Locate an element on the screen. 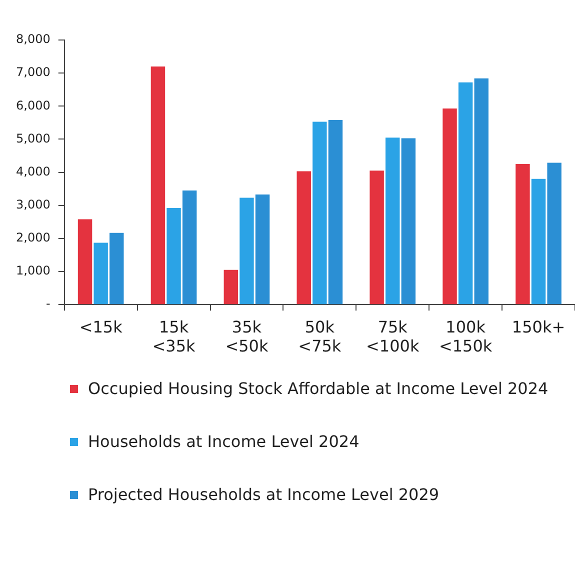 The height and width of the screenshot is (573, 575). y-tick-label: 6,000 is located at coordinates (33, 105).